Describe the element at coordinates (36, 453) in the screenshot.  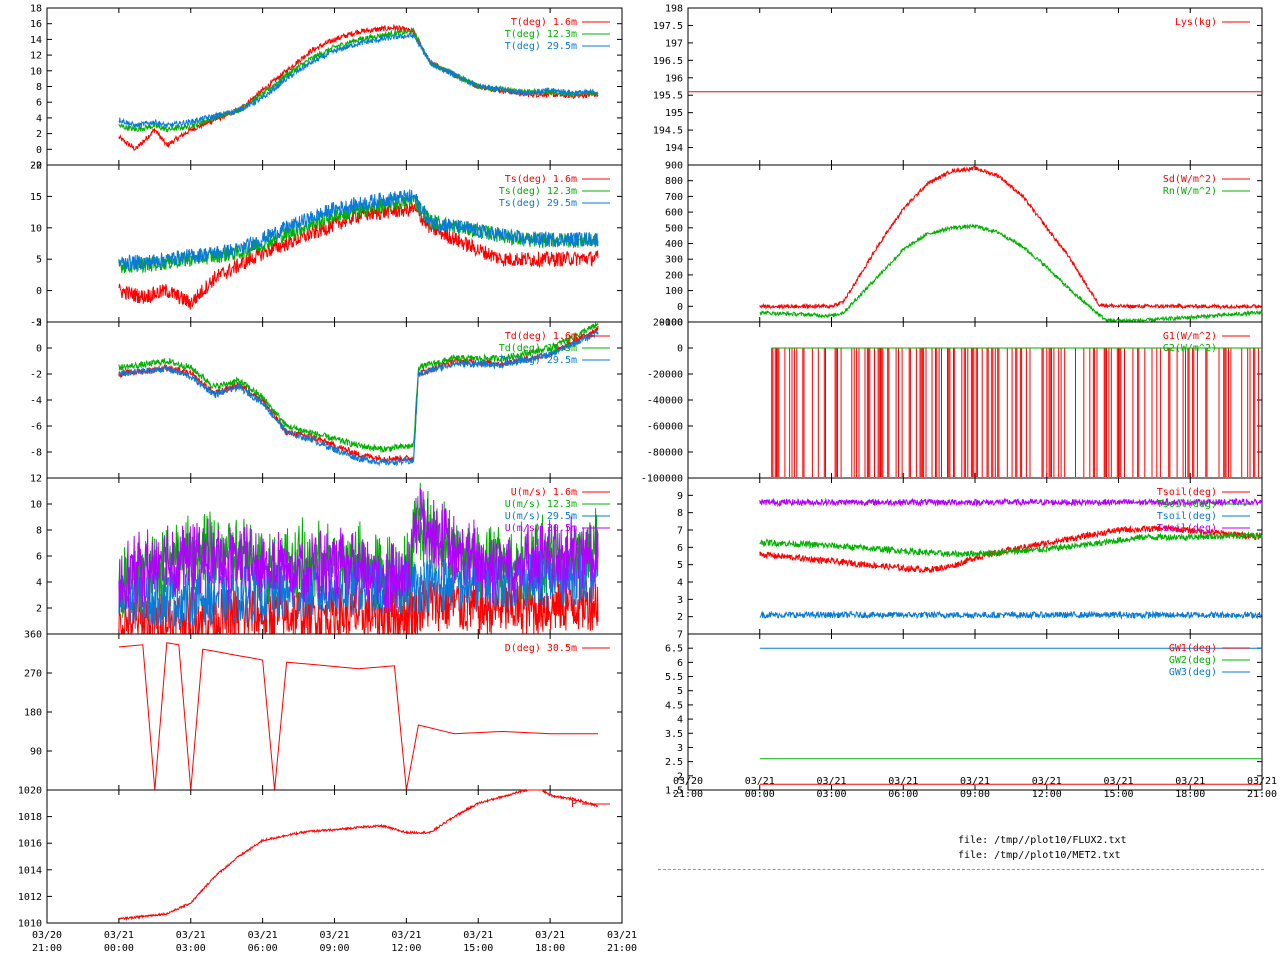
I see `y-tick-label: -8` at that location.